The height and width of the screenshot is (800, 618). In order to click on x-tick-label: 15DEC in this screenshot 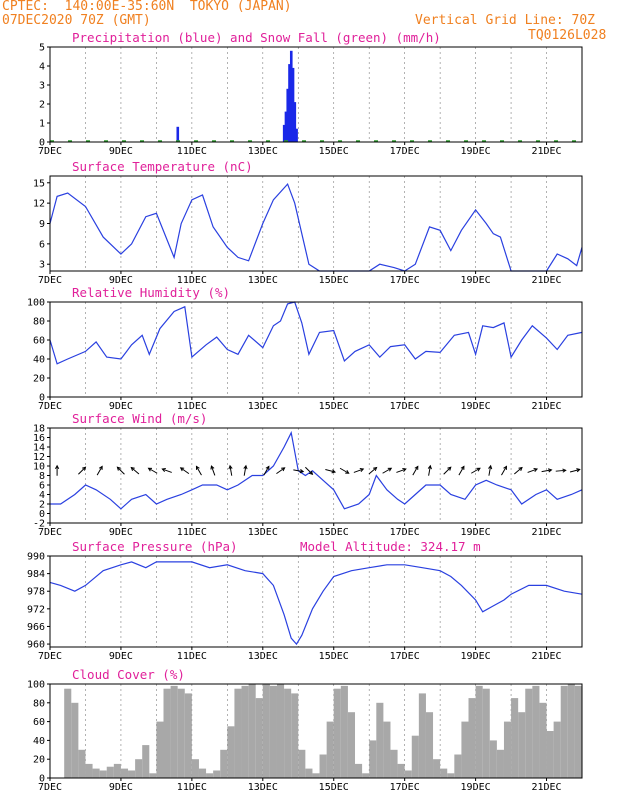, I will do `click(334, 280)`.